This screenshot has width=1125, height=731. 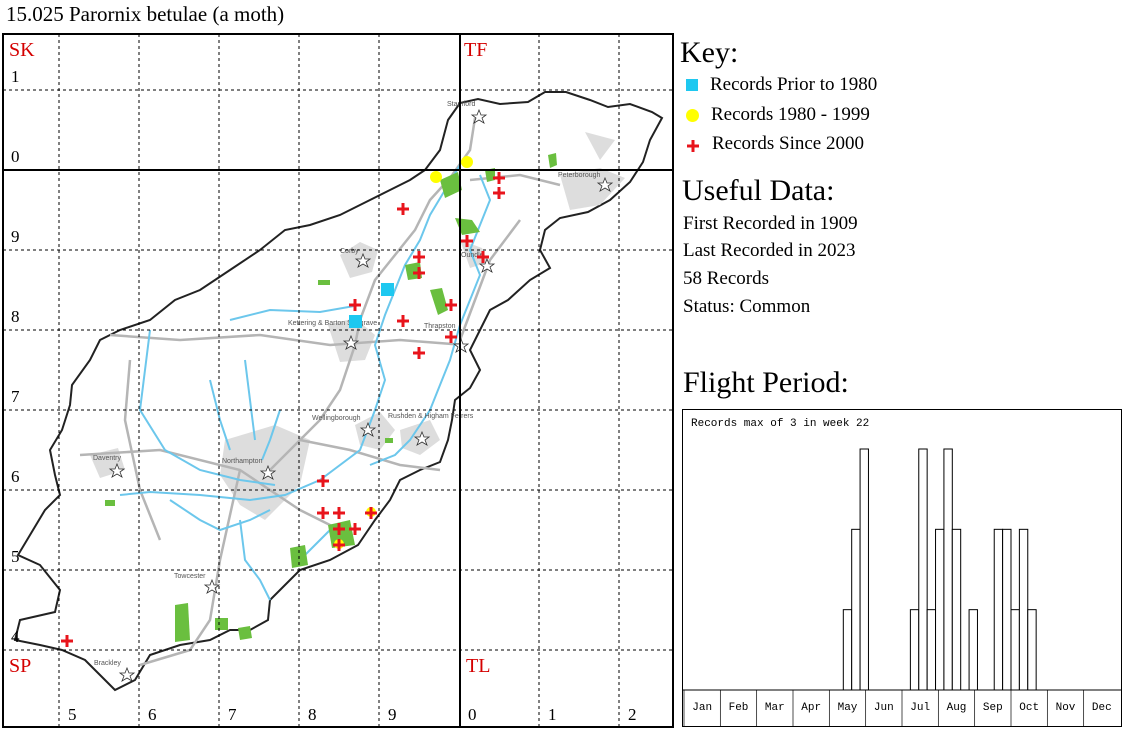 What do you see at coordinates (22, 50) in the screenshot?
I see `grid-square-label: SK` at bounding box center [22, 50].